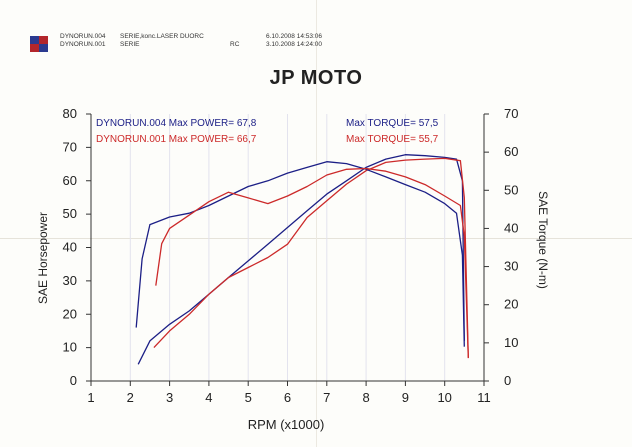 The width and height of the screenshot is (632, 447). I want to click on y-left-tick-label: 70, so click(70, 146).